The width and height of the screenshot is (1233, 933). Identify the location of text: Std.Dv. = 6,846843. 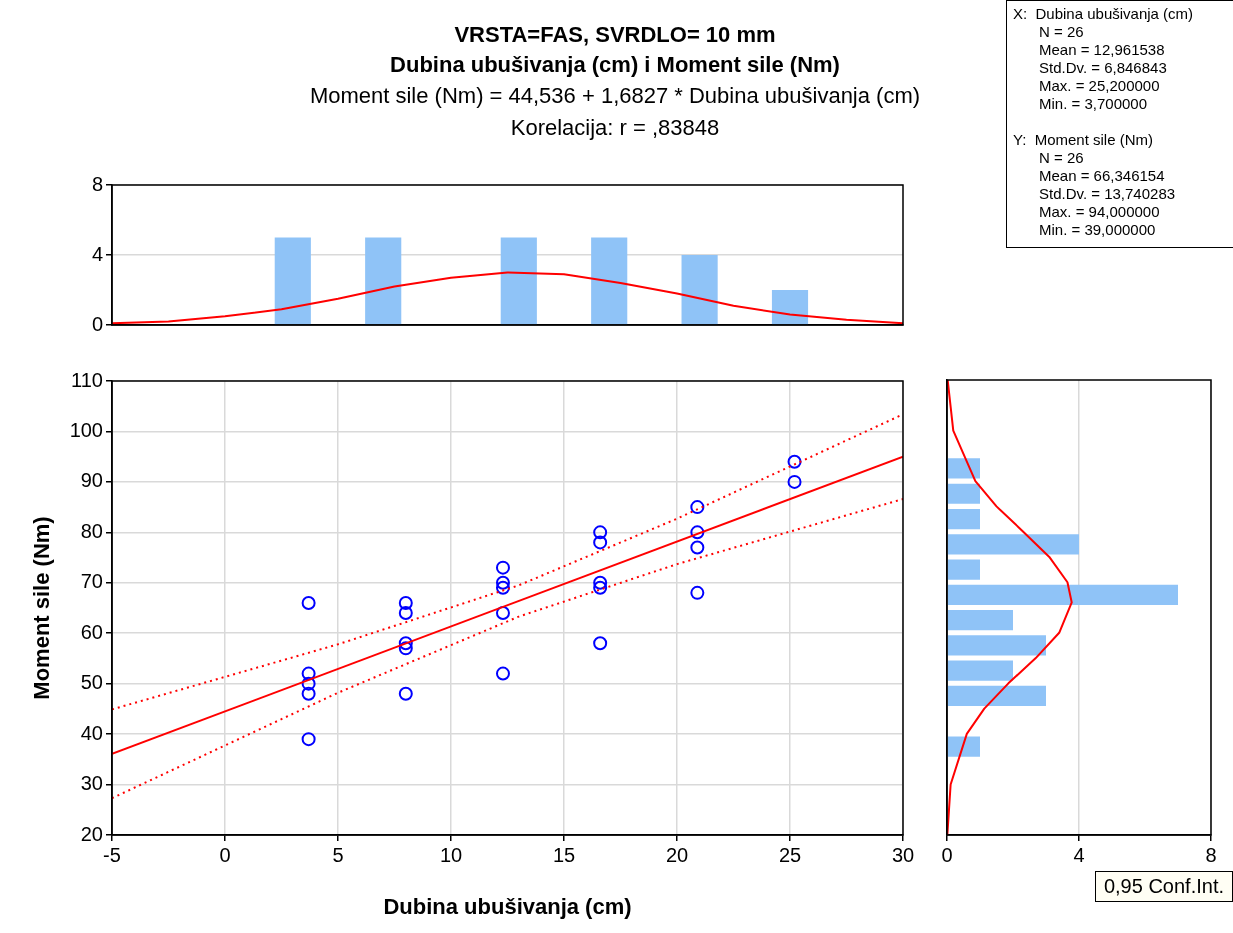
(1103, 68).